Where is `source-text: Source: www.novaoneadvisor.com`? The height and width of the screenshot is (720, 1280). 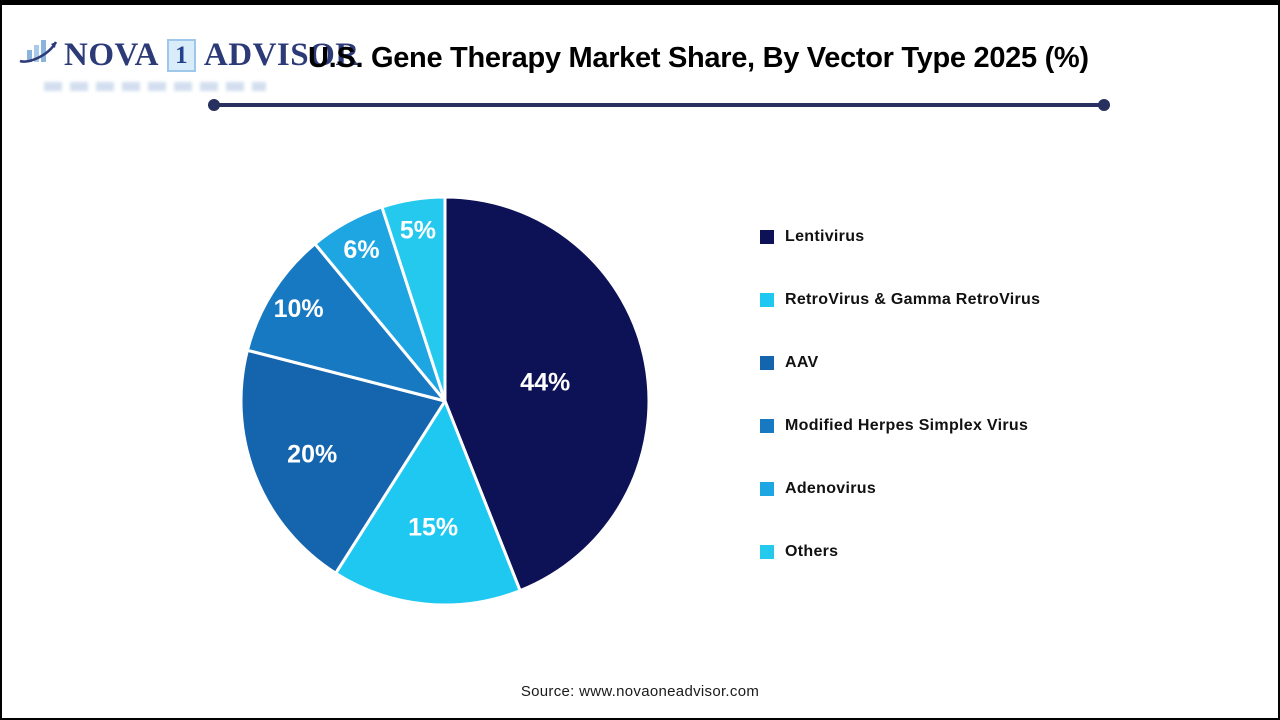 source-text: Source: www.novaoneadvisor.com is located at coordinates (640, 691).